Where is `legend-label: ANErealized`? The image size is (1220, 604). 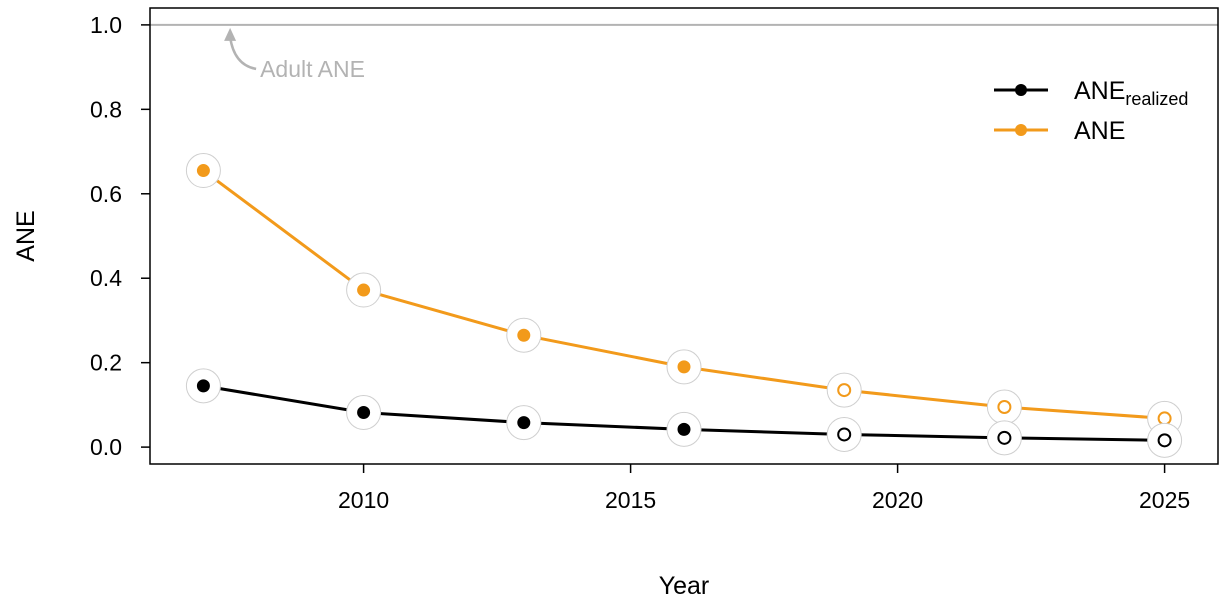 legend-label: ANErealized is located at coordinates (1131, 93).